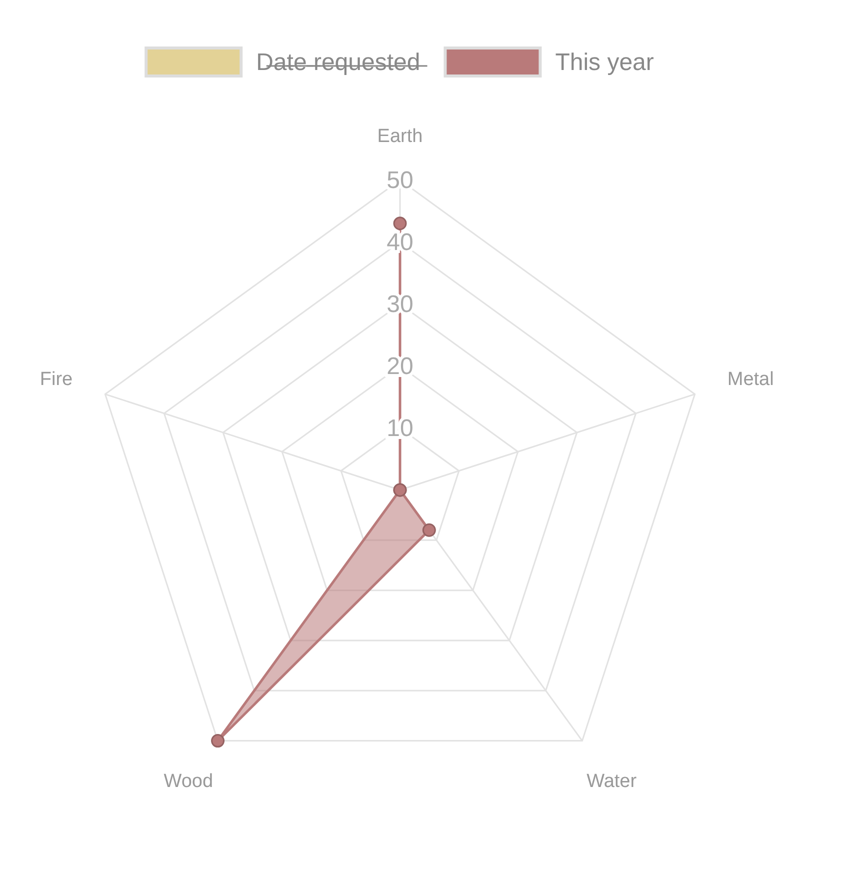 This screenshot has height=891, width=856. I want to click on spoke-label: Metal, so click(750, 379).